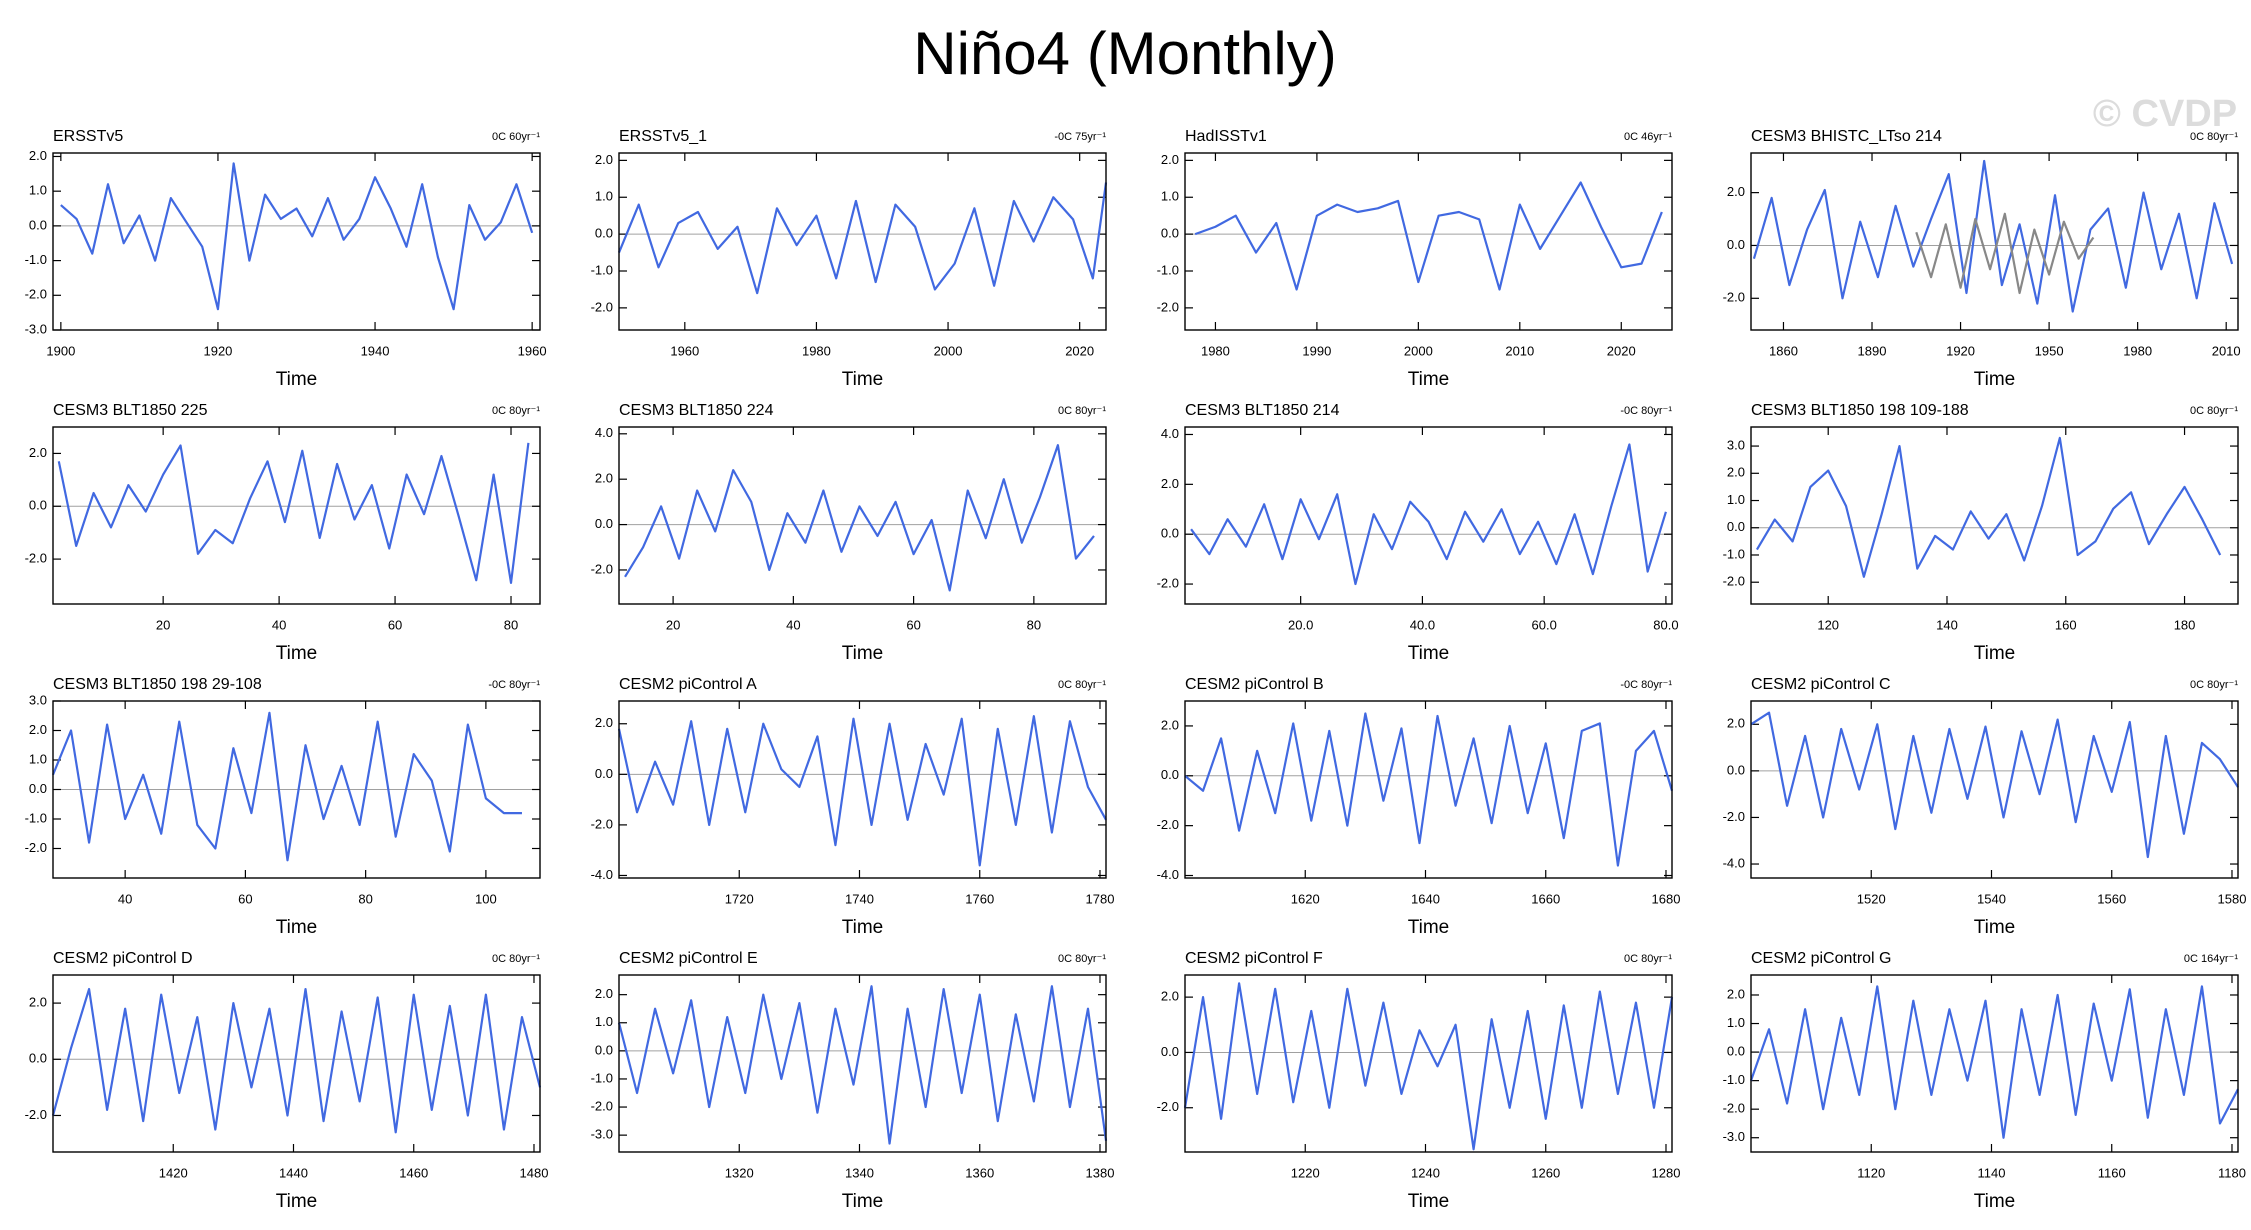 The width and height of the screenshot is (2251, 1230). Describe the element at coordinates (1646, 411) in the screenshot. I see `trend-label: -0C 80yr⁻¹` at that location.